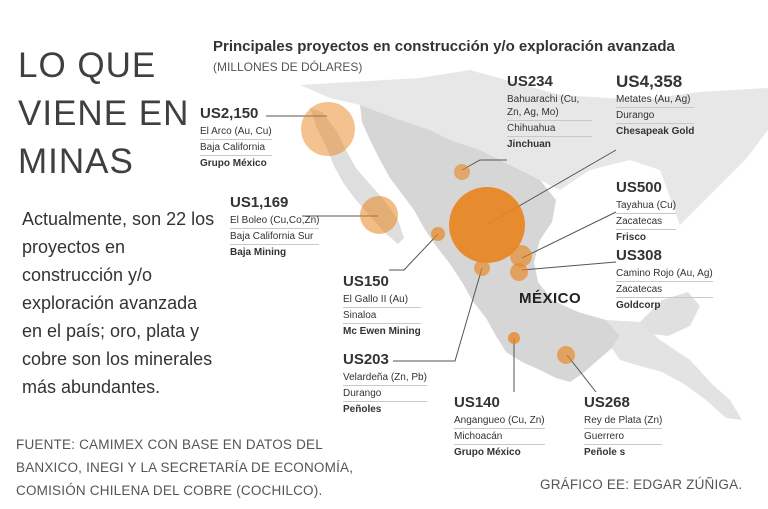 The height and width of the screenshot is (509, 768). I want to click on leader-velardena, so click(438, 314).